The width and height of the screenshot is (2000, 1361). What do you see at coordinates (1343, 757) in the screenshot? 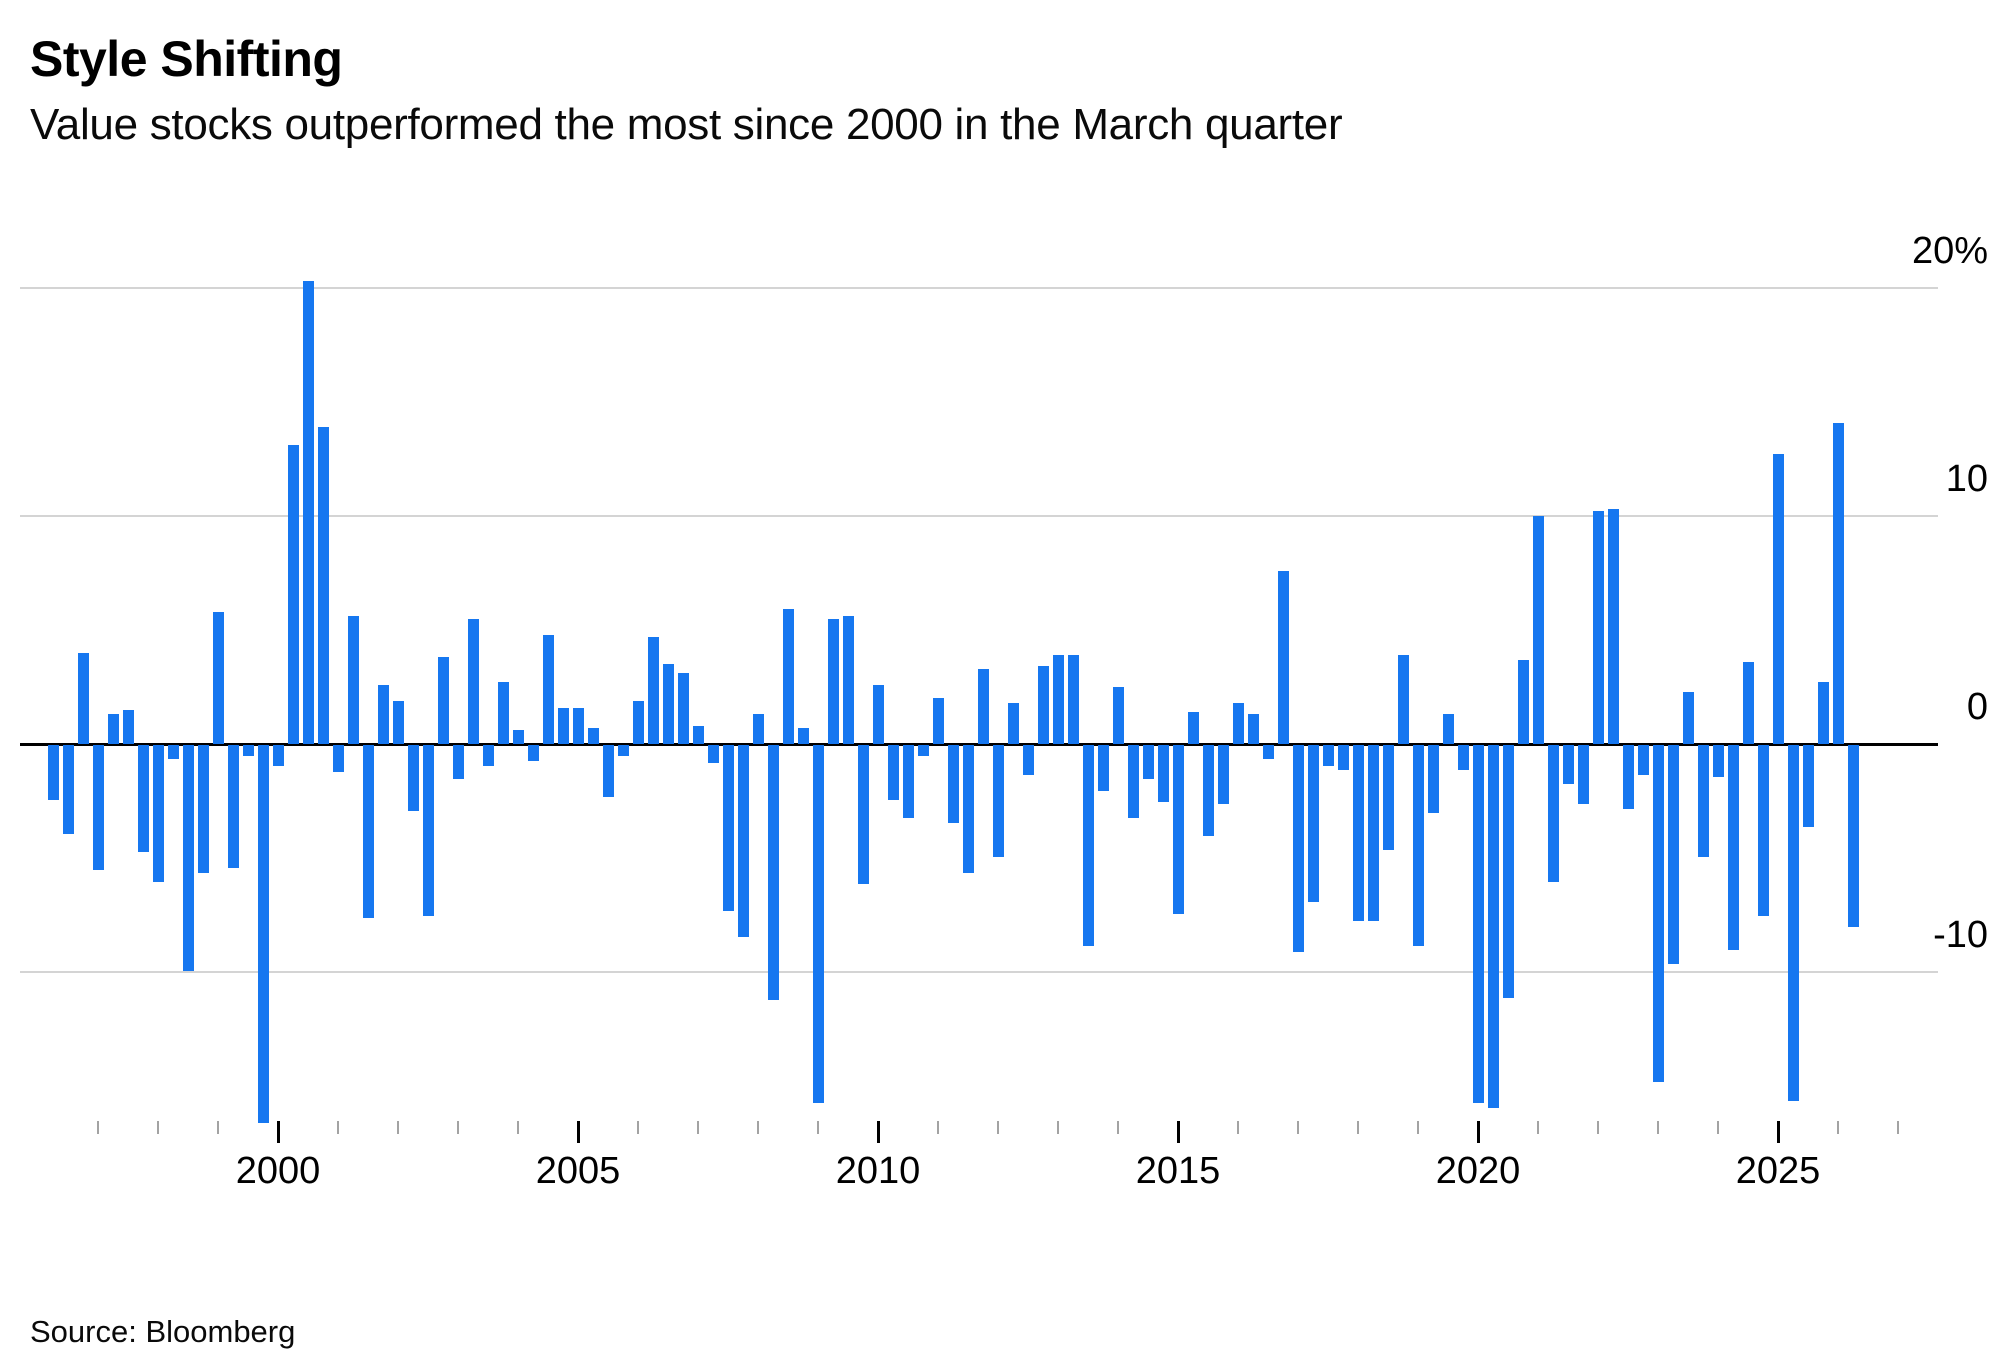
I see `bar-2017-Q4` at bounding box center [1343, 757].